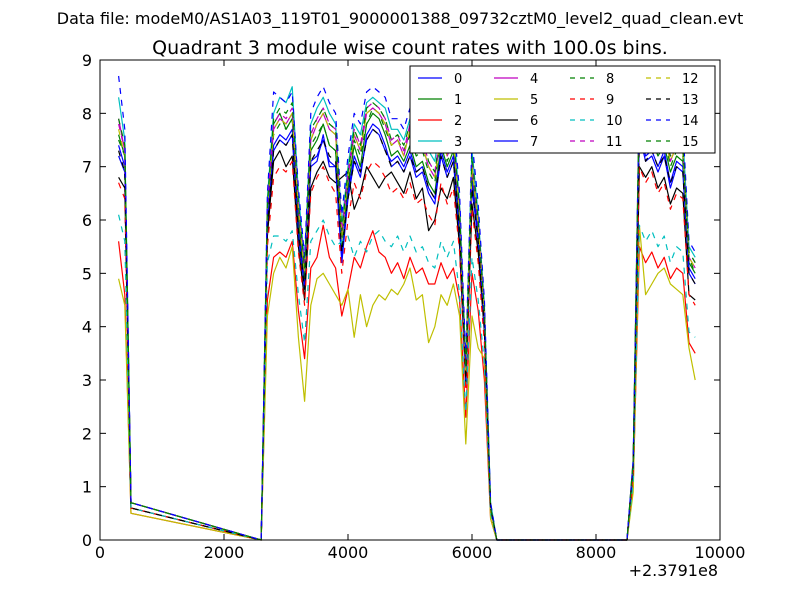 This screenshot has width=800, height=600. What do you see at coordinates (224, 552) in the screenshot?
I see `x-tick-label: 2000` at bounding box center [224, 552].